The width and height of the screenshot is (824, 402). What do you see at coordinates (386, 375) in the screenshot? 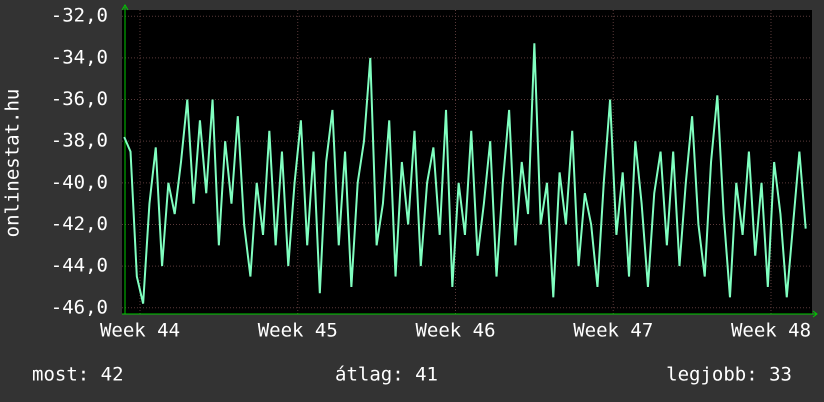
I see `stat-label: átlag: 41` at bounding box center [386, 375].